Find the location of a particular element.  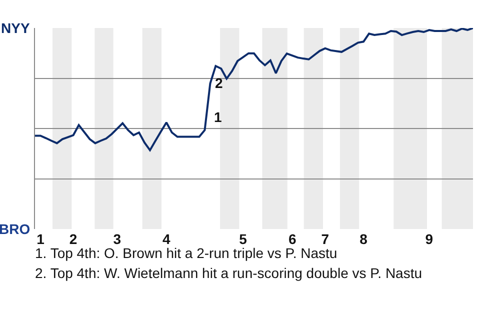

x-tick-label: 6 is located at coordinates (292, 239).